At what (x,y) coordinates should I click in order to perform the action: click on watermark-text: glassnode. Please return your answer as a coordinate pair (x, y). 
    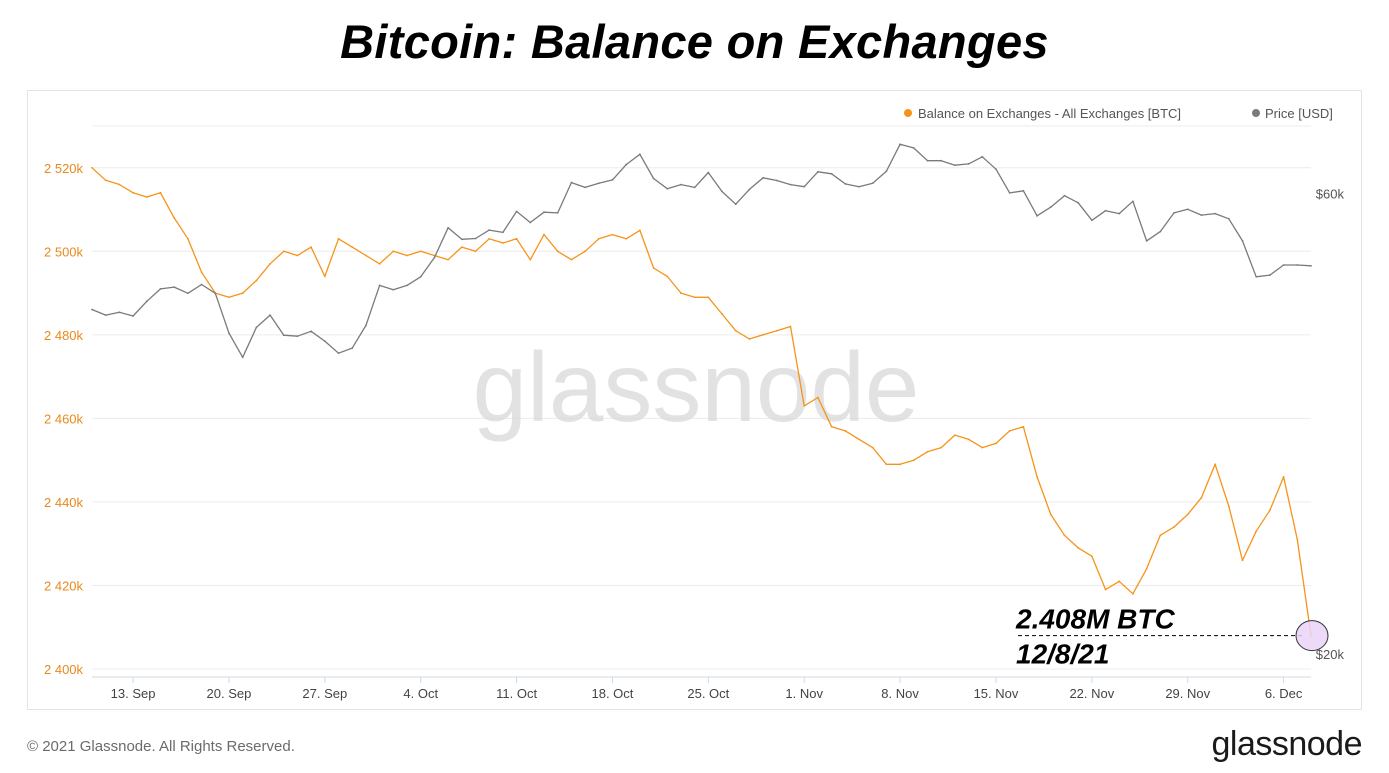
    Looking at the image, I should click on (696, 387).